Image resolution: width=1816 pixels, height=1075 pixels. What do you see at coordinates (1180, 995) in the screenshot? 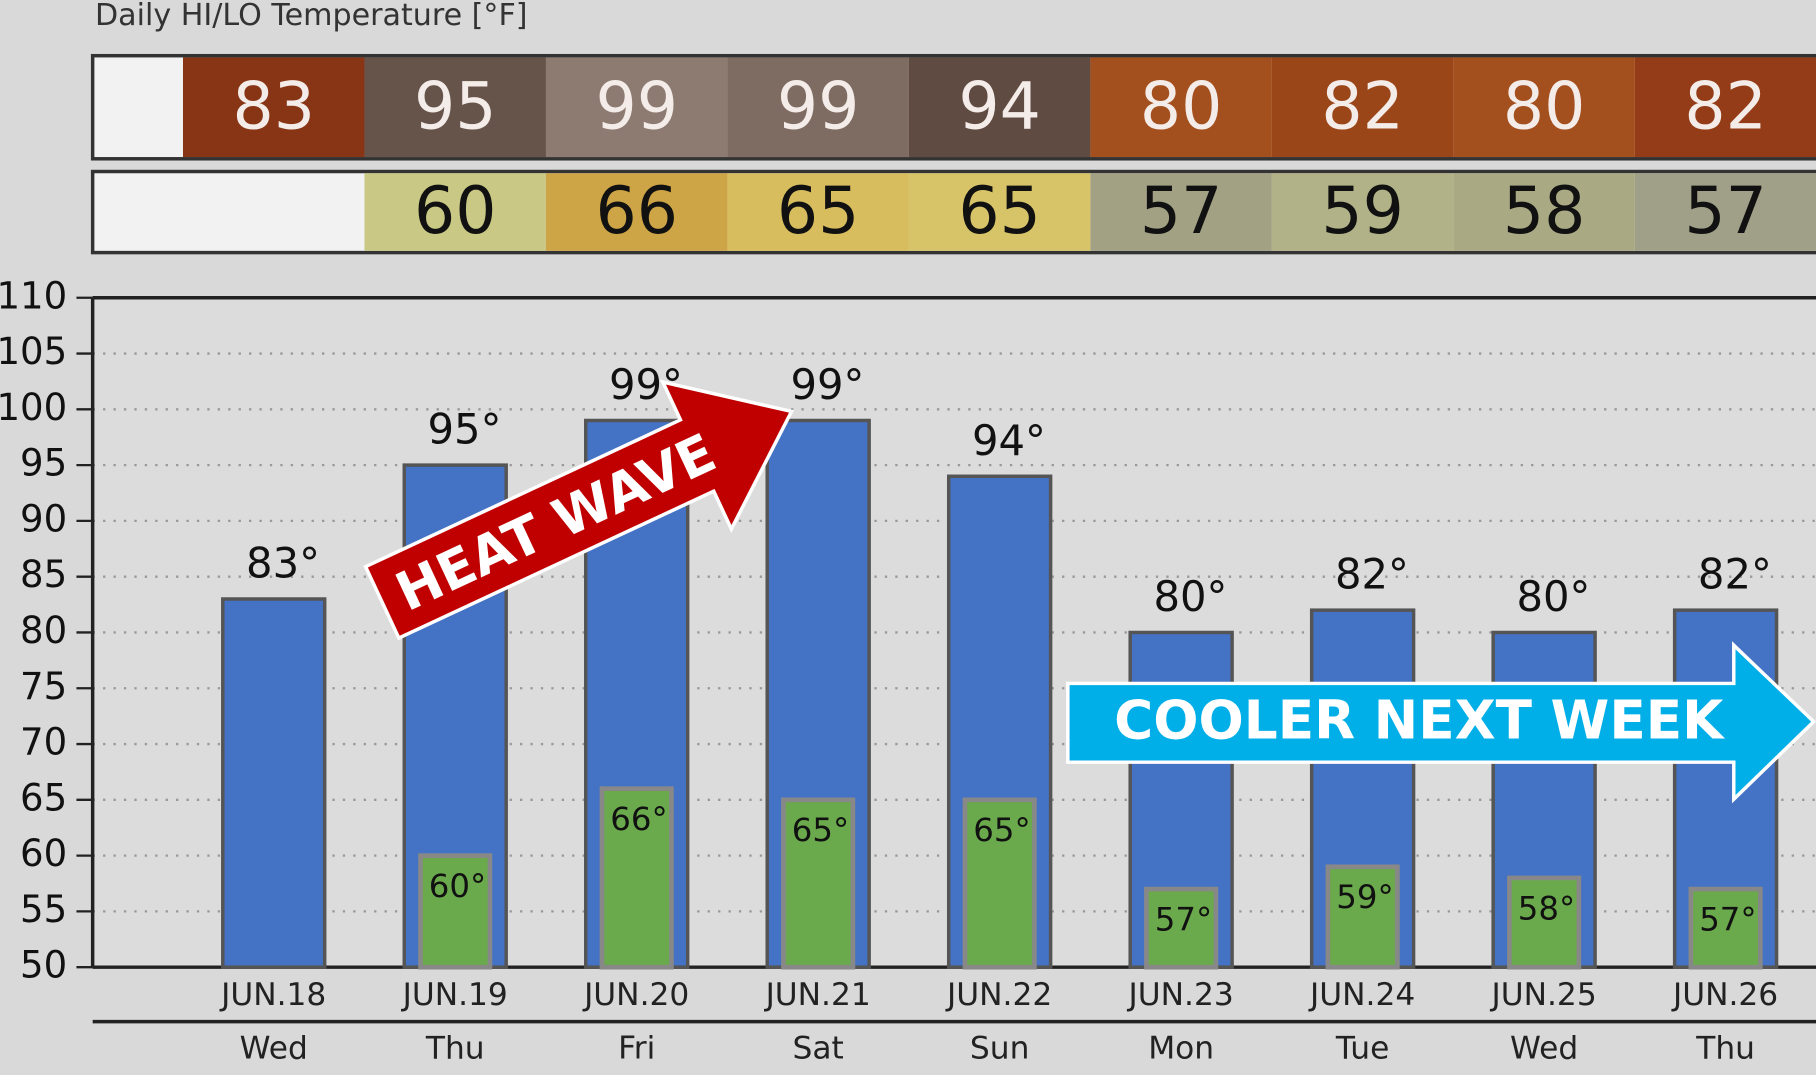
I see `x-tick-label: JUN.23` at bounding box center [1180, 995].